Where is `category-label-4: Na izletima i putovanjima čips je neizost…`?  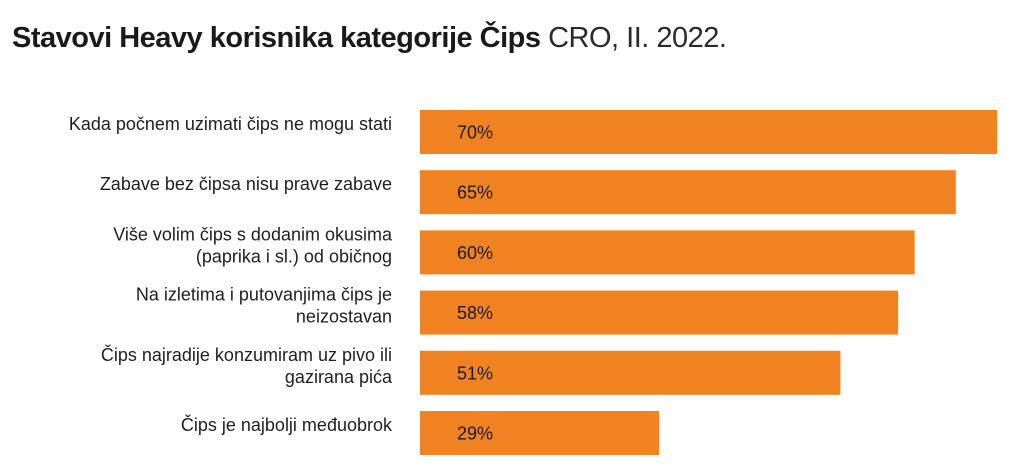 category-label-4: Na izletima i putovanjima čips je neizost… is located at coordinates (264, 306).